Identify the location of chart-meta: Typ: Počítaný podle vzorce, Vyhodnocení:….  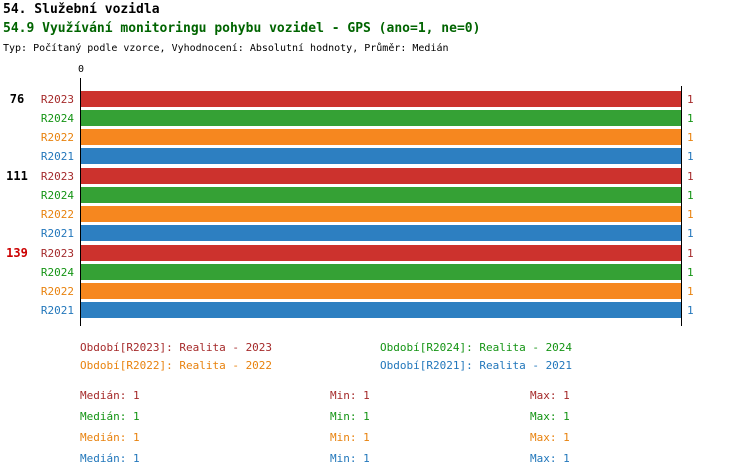
(226, 48).